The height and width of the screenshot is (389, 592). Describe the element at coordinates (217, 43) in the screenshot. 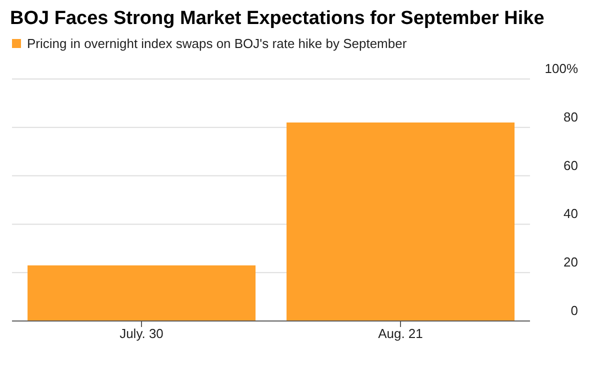

I see `legend-label: Pricing in overnight index swaps on BOJ's rate hike by September` at that location.